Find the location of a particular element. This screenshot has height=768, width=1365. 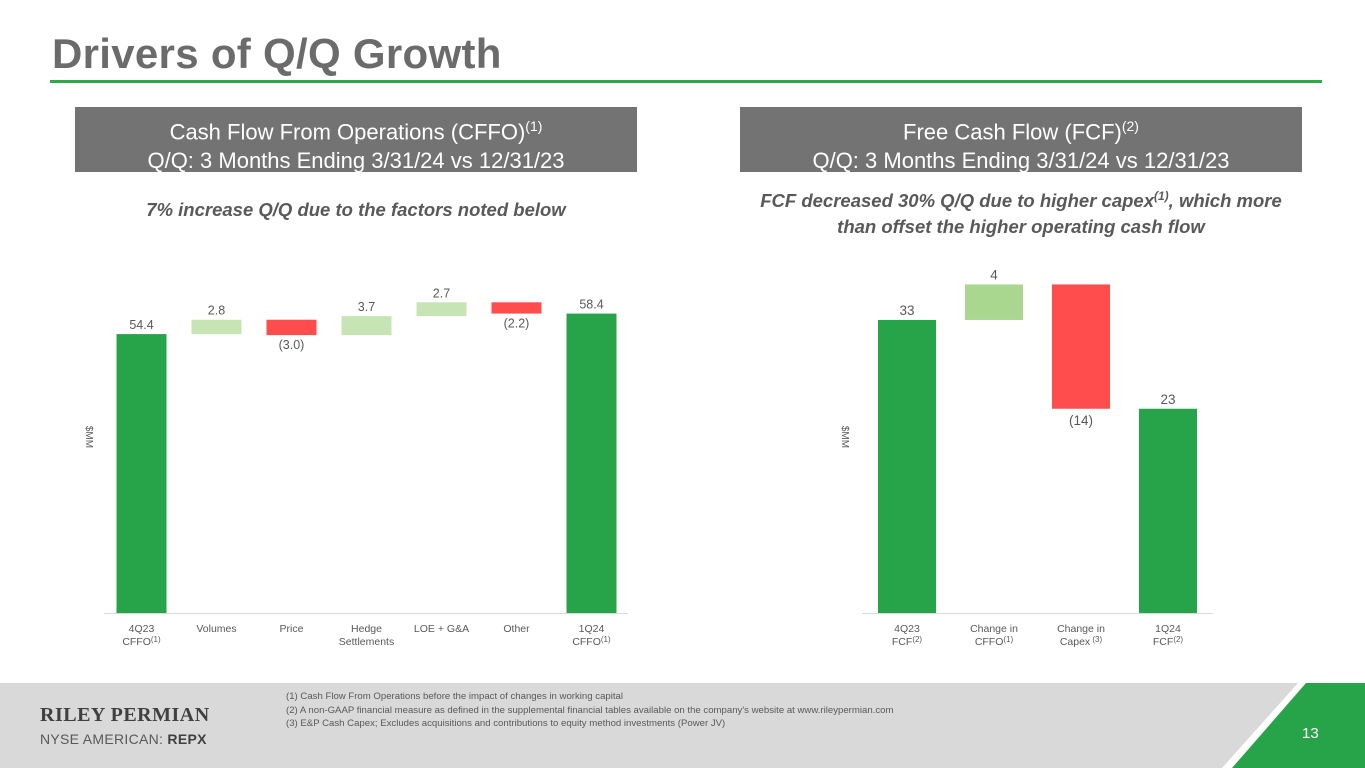

cffo-category-label-2: Price is located at coordinates (292, 629).